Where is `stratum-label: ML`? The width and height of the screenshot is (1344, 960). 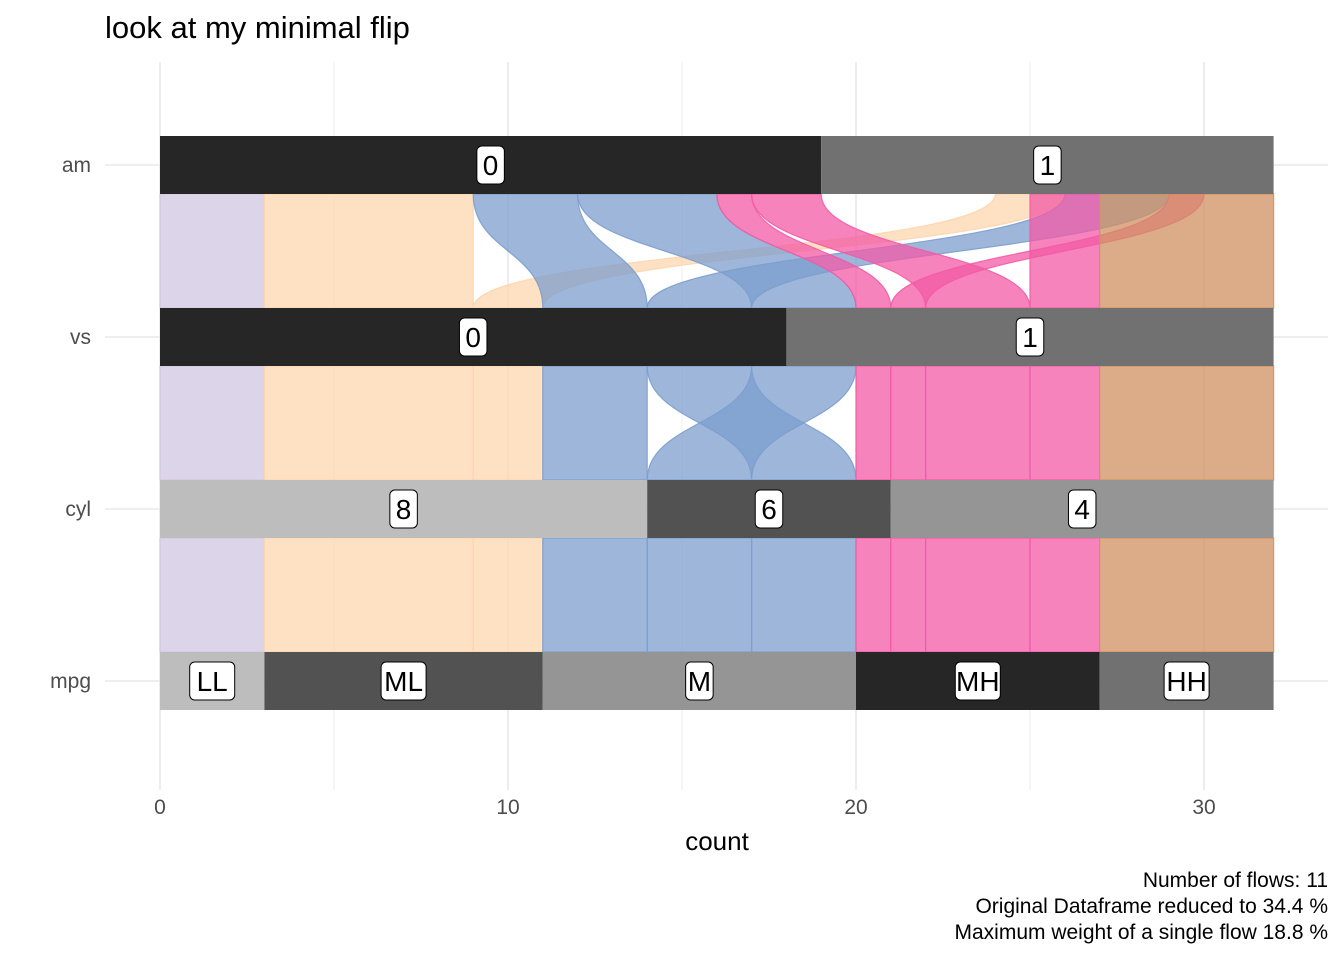
stratum-label: ML is located at coordinates (403, 681).